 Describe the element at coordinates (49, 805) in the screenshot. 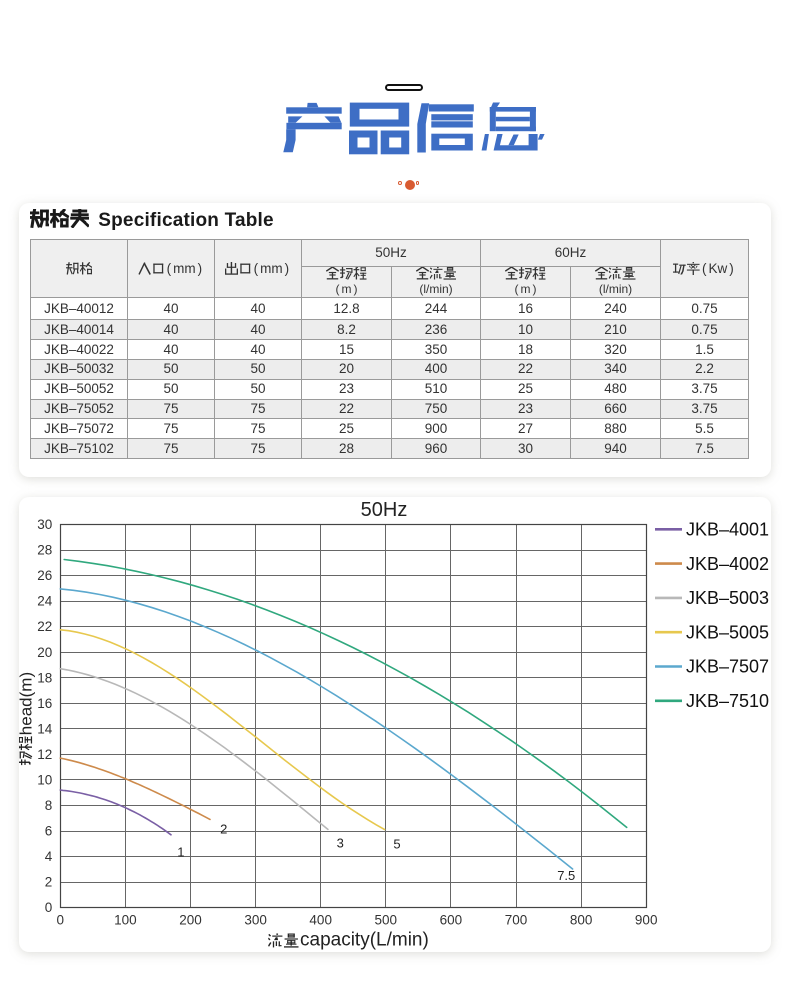

I see `svg-text: 8` at that location.